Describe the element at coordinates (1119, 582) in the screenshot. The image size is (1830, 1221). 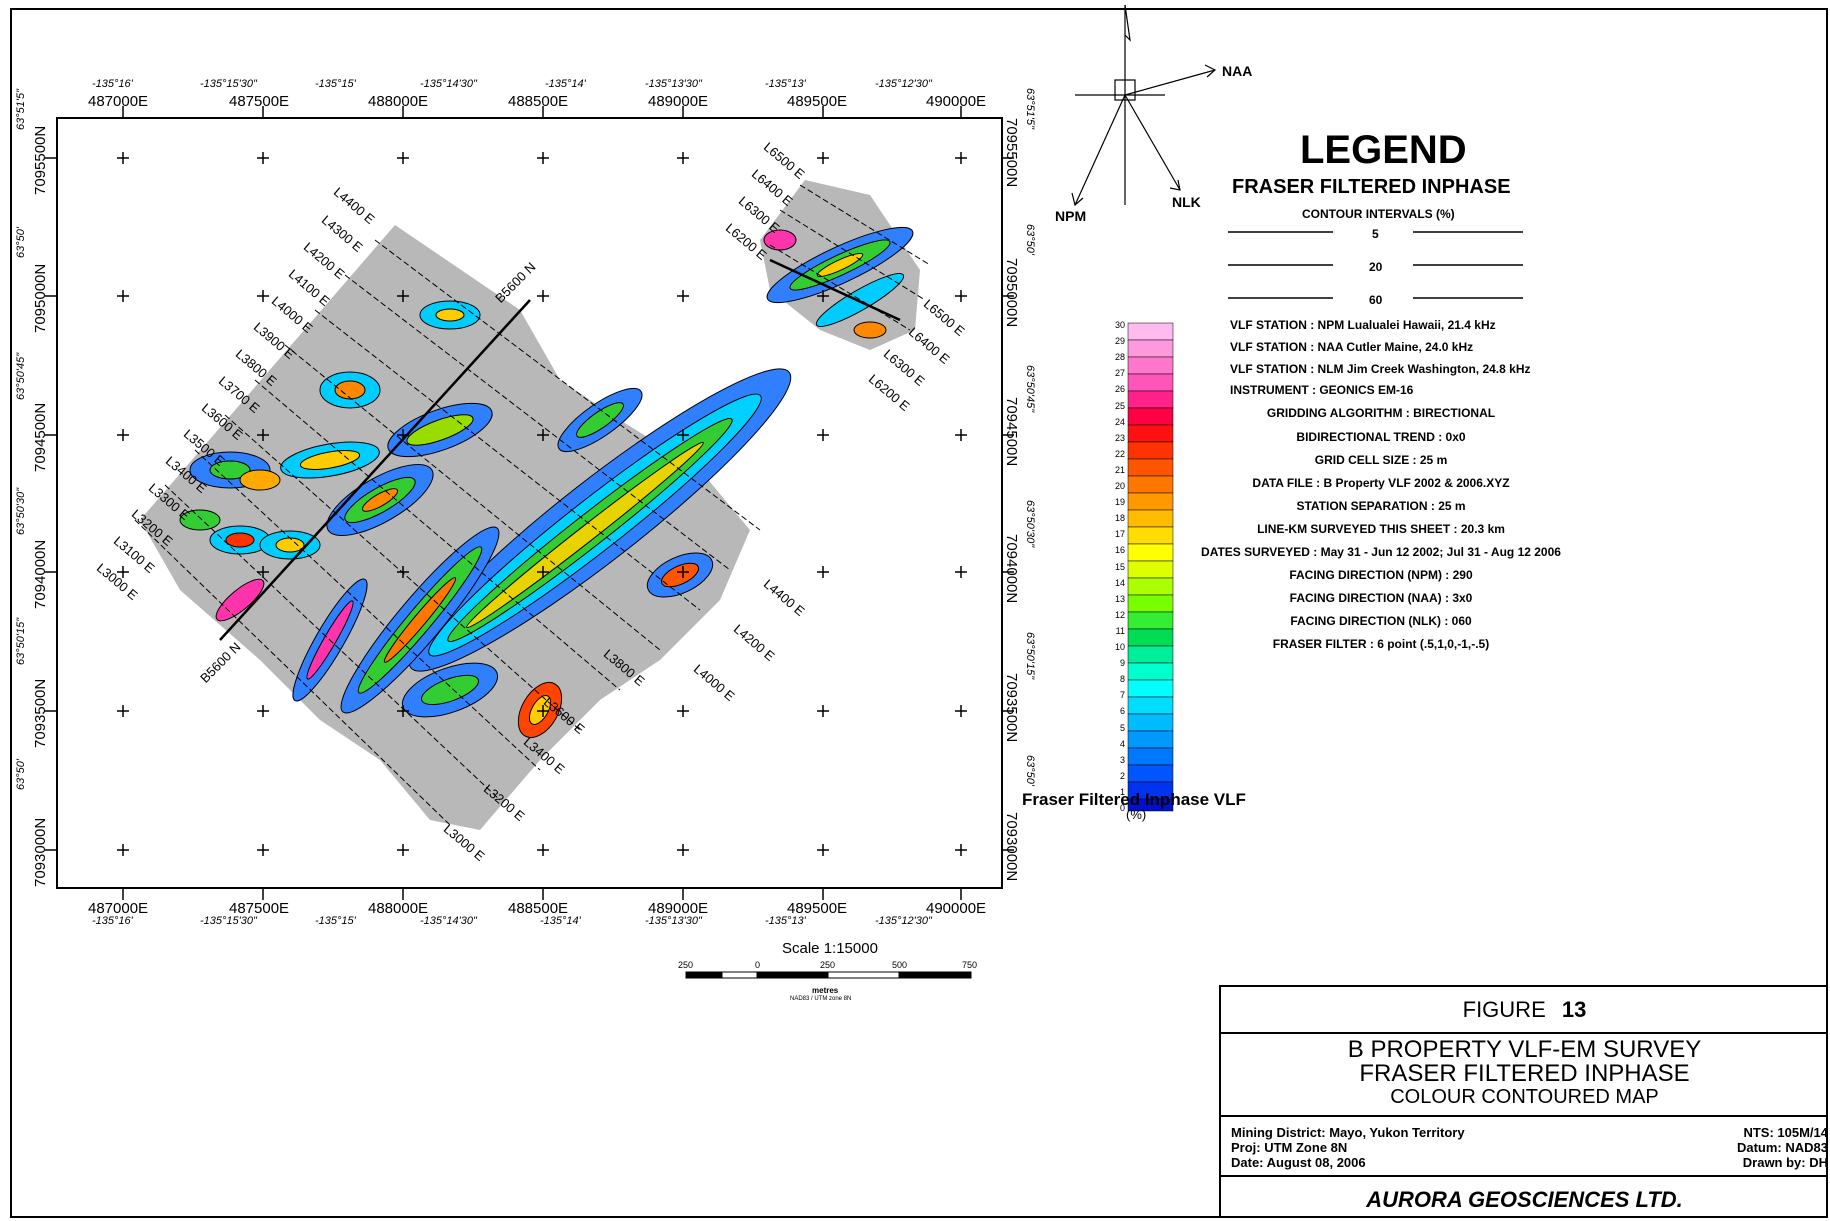
I see `colorbar-tick: 14` at that location.